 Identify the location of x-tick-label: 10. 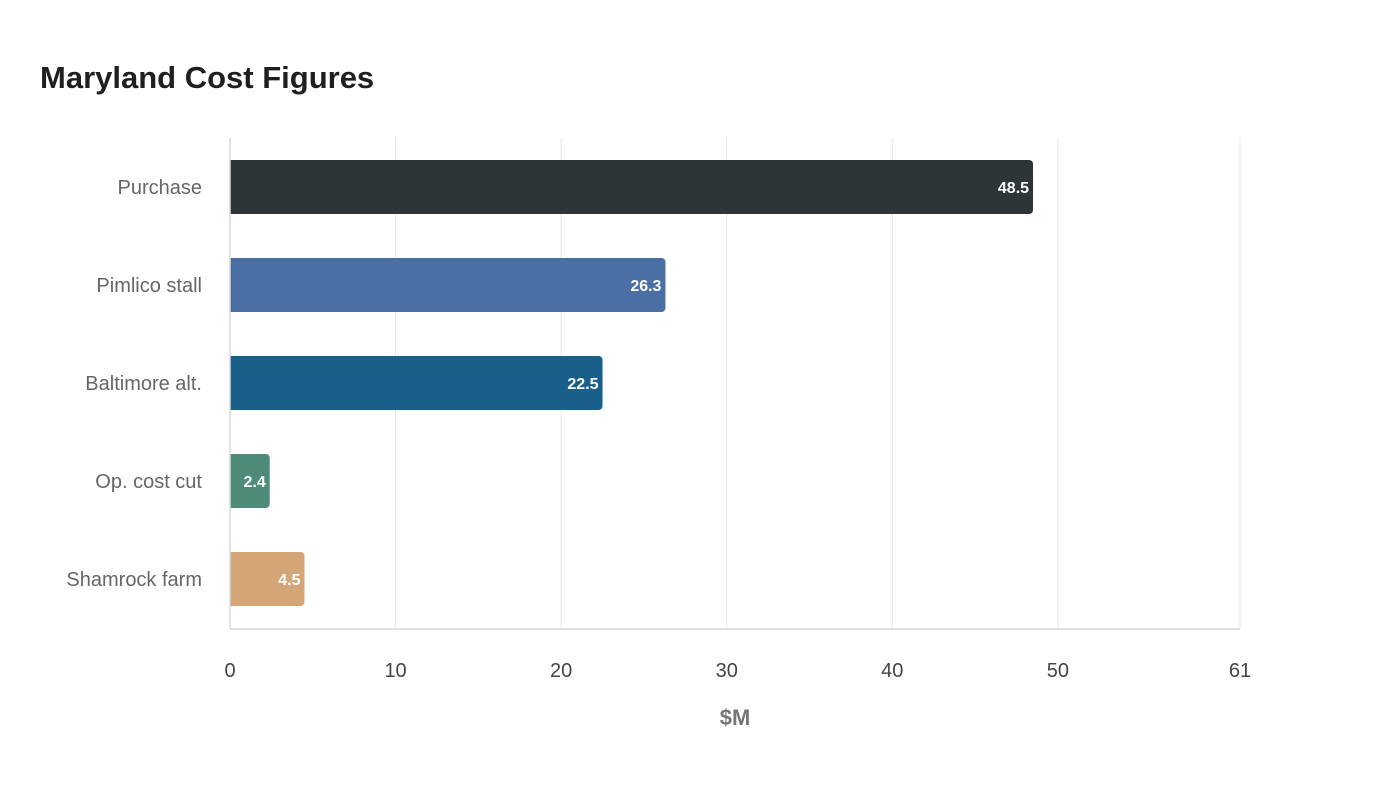
(395, 671).